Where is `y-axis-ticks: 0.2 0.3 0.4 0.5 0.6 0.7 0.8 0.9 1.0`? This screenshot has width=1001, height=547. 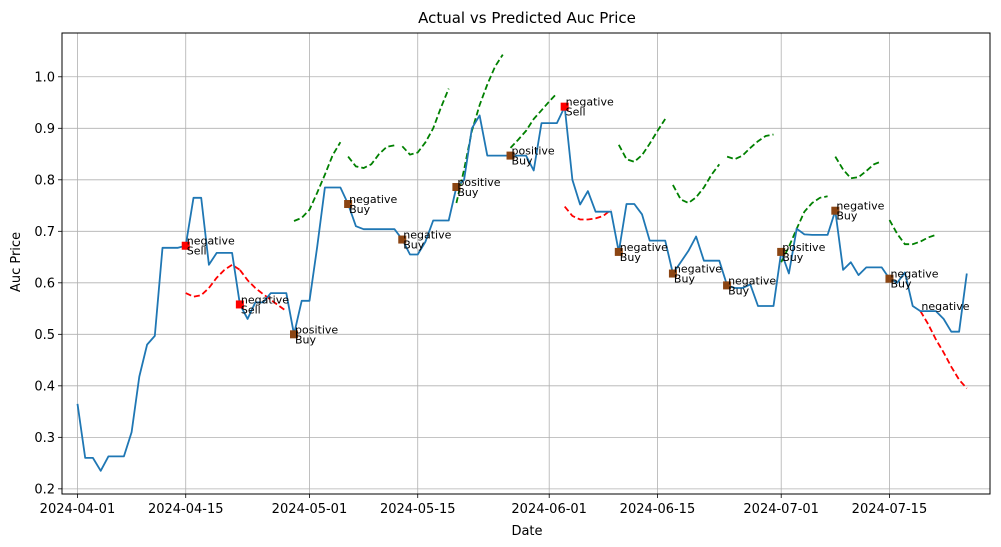
y-axis-ticks: 0.2 0.3 0.4 0.5 0.6 0.7 0.8 0.9 1.0 is located at coordinates (48, 283).